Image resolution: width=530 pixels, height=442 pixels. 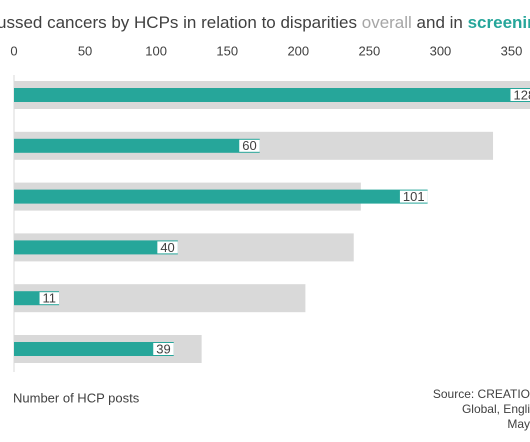 What do you see at coordinates (481, 394) in the screenshot?
I see `source: Source: CREATIO` at bounding box center [481, 394].